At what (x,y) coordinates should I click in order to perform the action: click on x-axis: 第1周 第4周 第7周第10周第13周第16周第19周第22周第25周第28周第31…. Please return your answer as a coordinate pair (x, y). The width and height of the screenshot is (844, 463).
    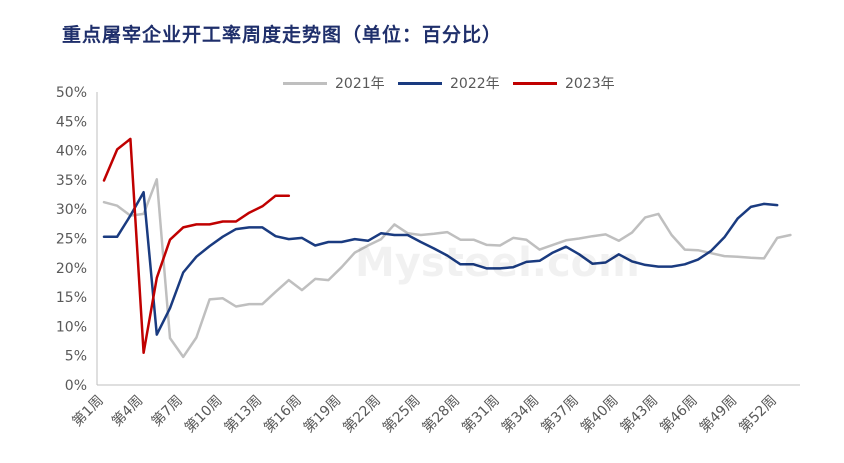
    Looking at the image, I should click on (434, 410).